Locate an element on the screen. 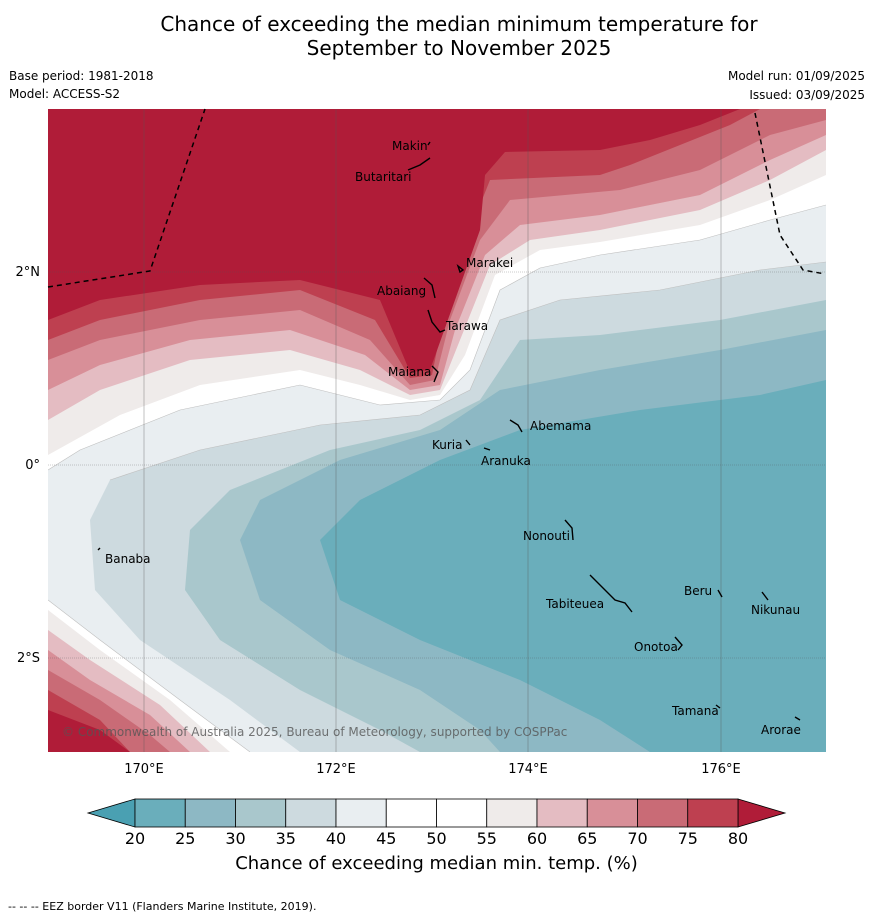  place-abemama: Abemama is located at coordinates (560, 426).